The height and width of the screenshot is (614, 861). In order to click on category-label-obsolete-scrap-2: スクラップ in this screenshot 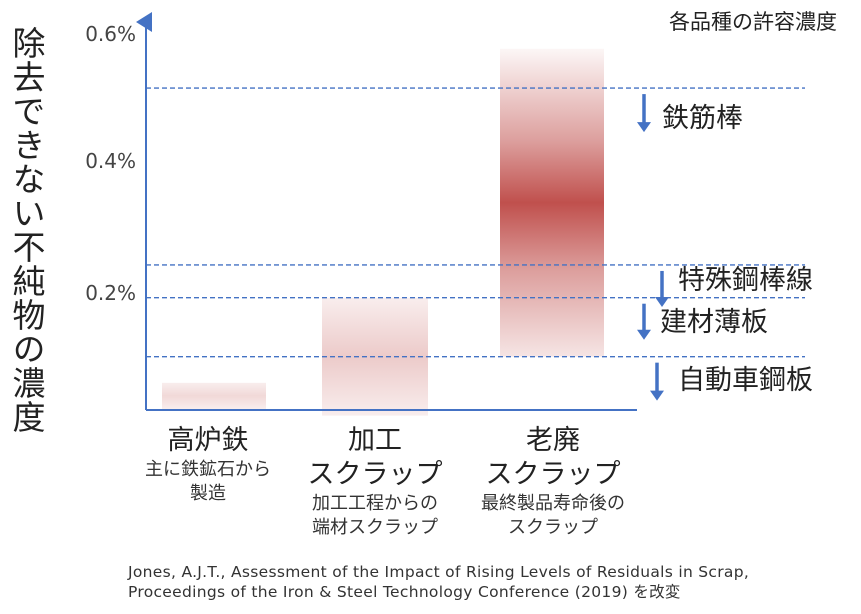, I will do `click(553, 474)`.